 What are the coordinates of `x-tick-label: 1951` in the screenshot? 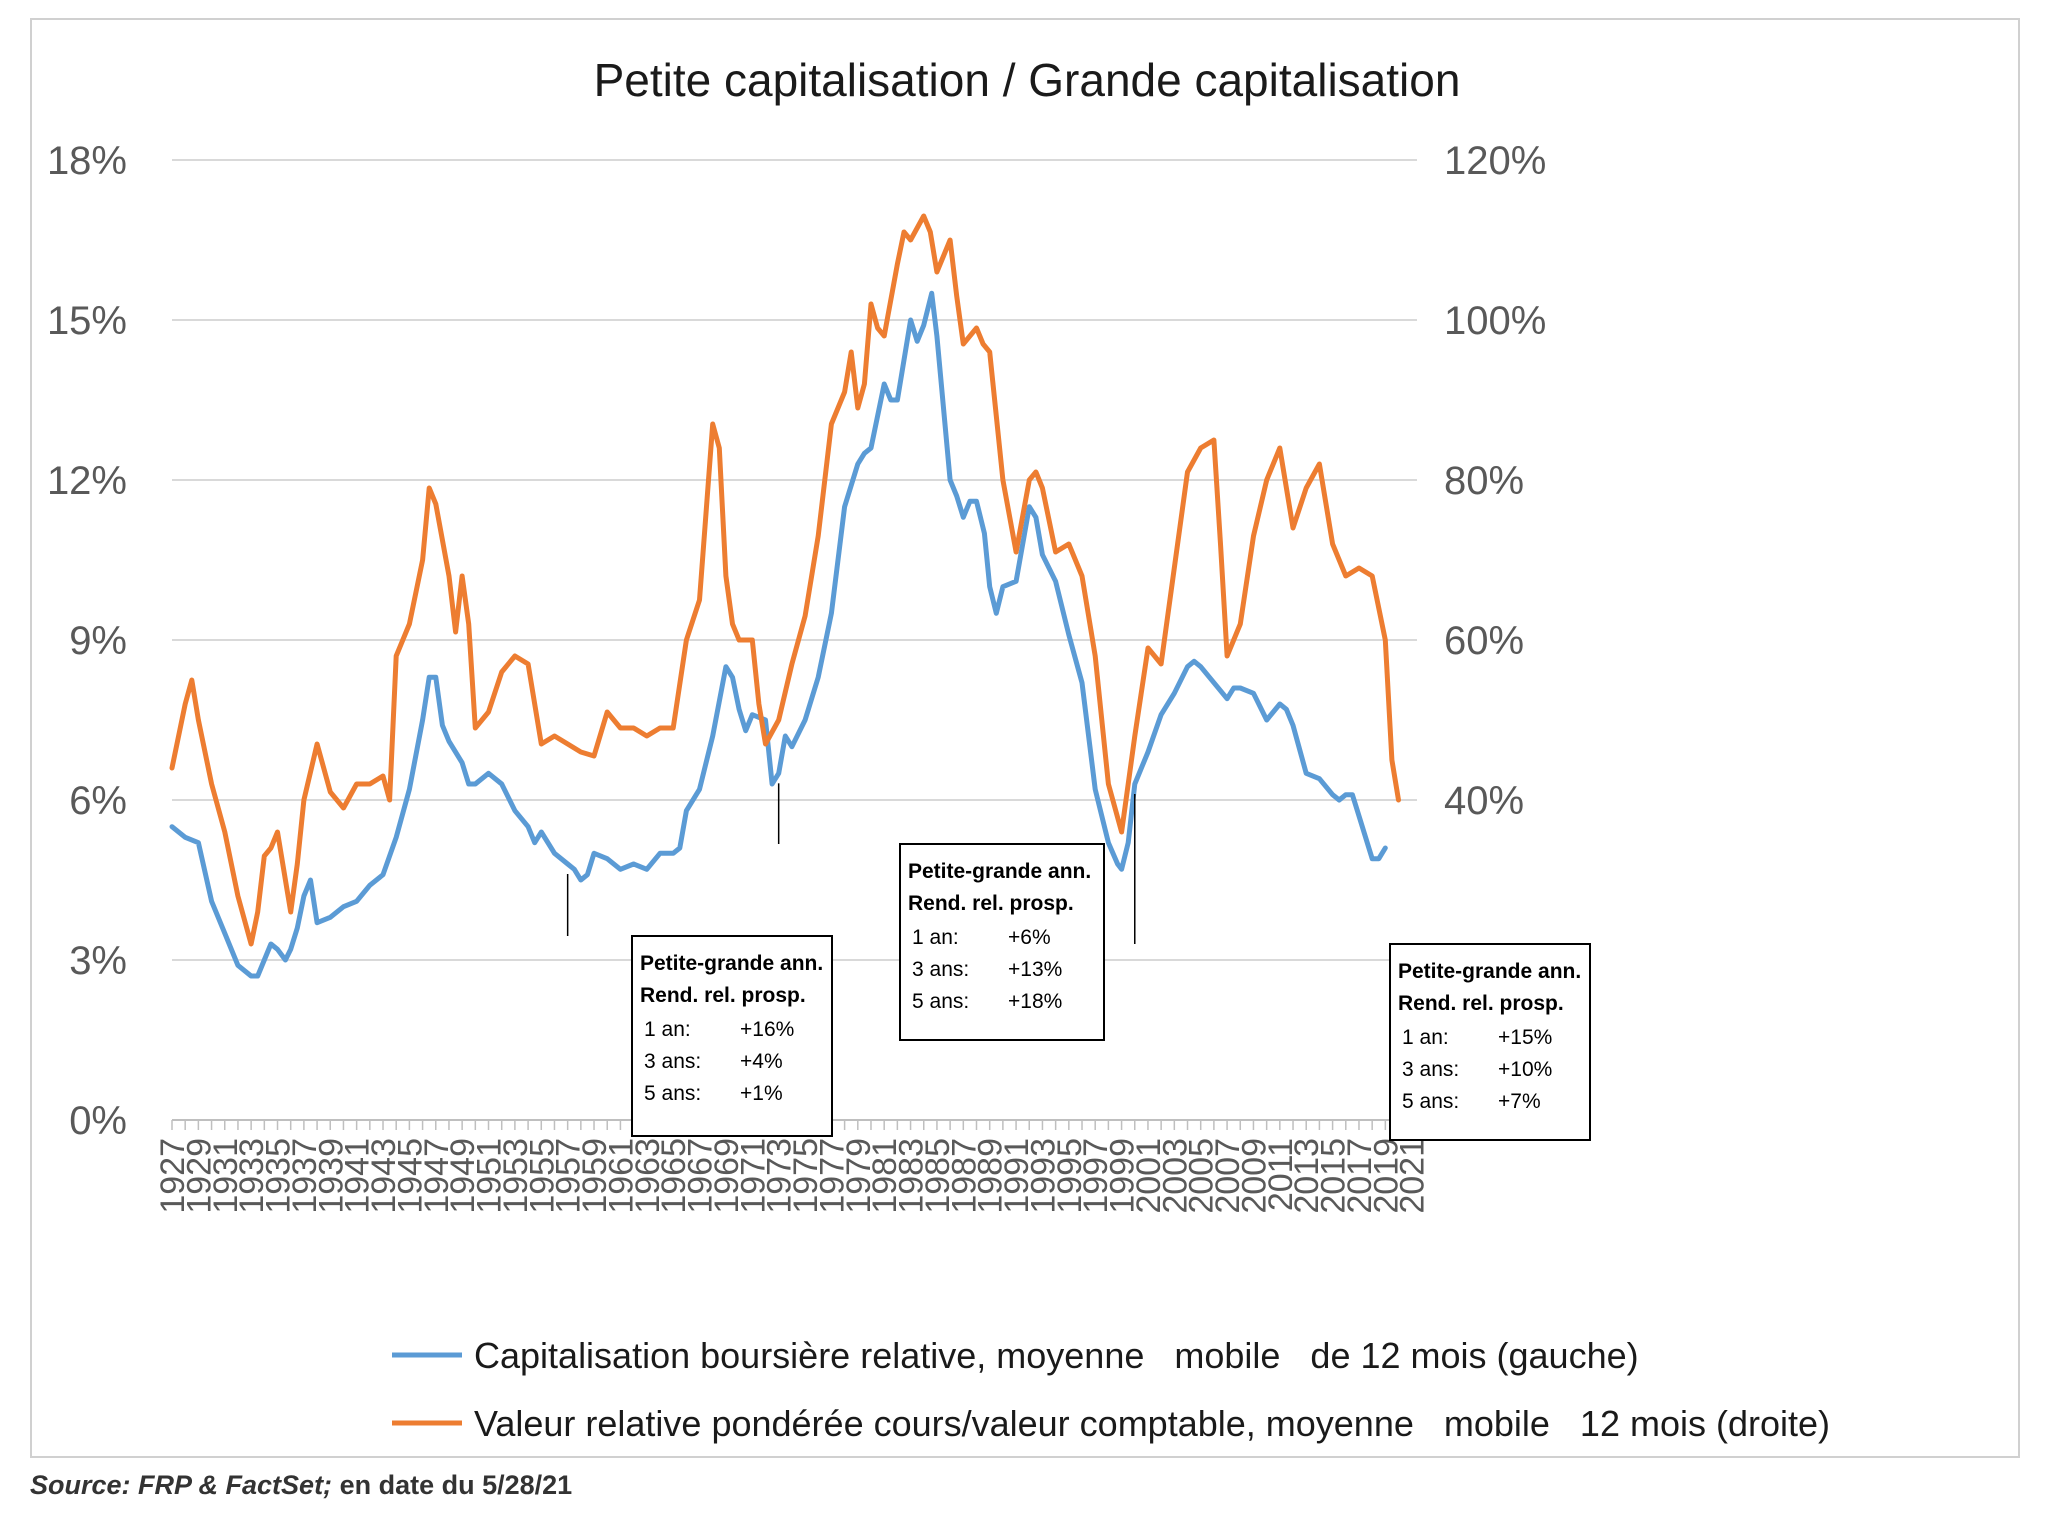 It's located at (490, 1176).